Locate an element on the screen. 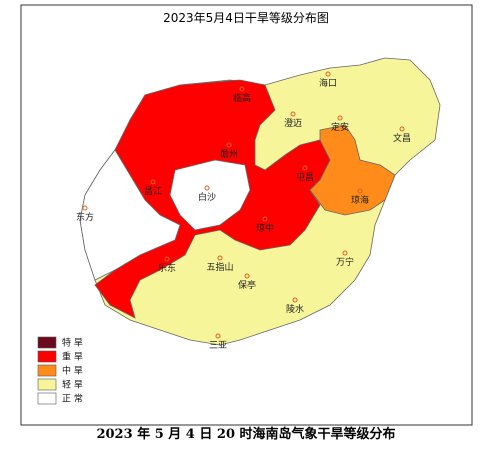  city-label: 乐东 is located at coordinates (167, 268).